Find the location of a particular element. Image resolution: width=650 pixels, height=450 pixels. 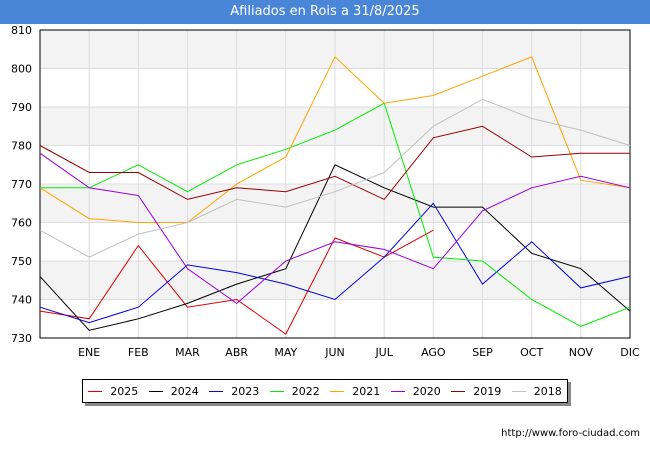

legend-item-2020: 2020 is located at coordinates (415, 391).